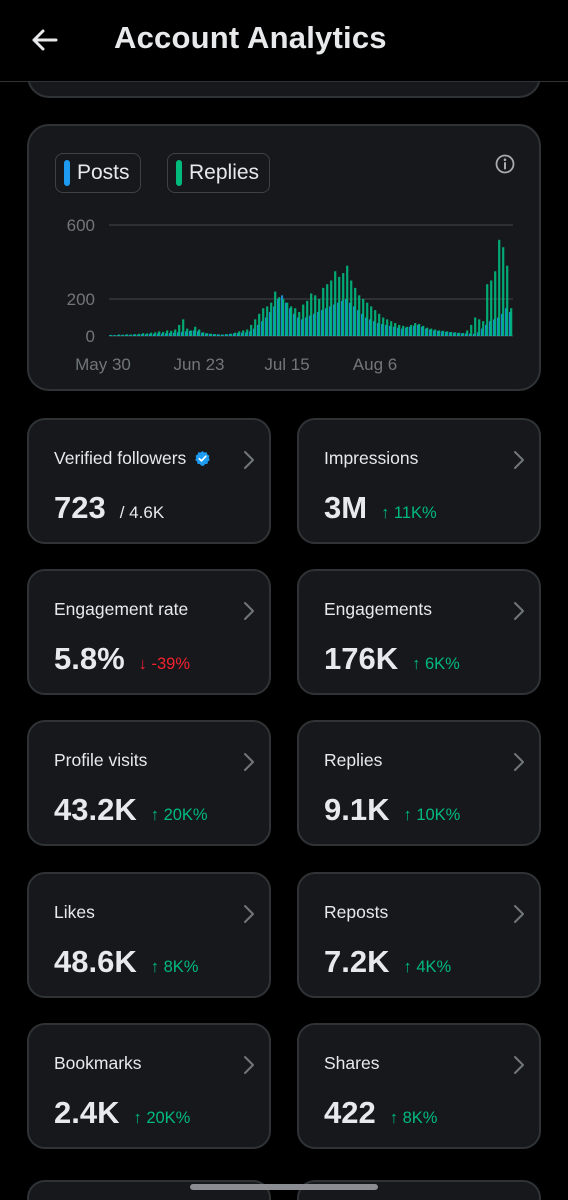 The width and height of the screenshot is (568, 1200). Describe the element at coordinates (101, 760) in the screenshot. I see `stat-label: Profile visits` at that location.